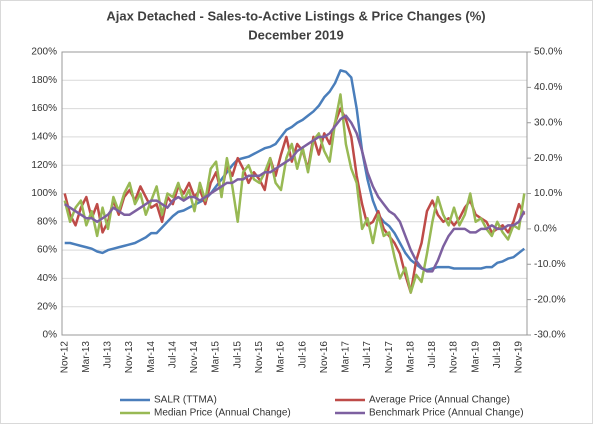 This screenshot has width=593, height=424. What do you see at coordinates (216, 357) in the screenshot?
I see `x-tick-label: Mar-15` at bounding box center [216, 357].